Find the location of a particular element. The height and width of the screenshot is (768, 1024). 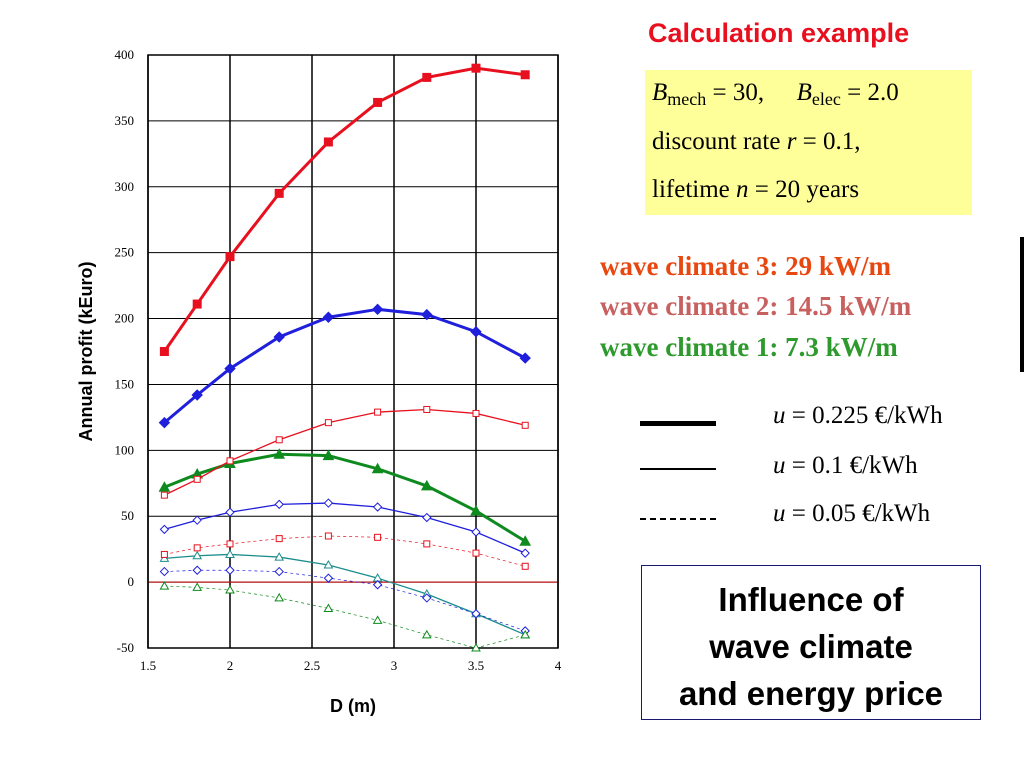

discount-symbol: r is located at coordinates (791, 141).